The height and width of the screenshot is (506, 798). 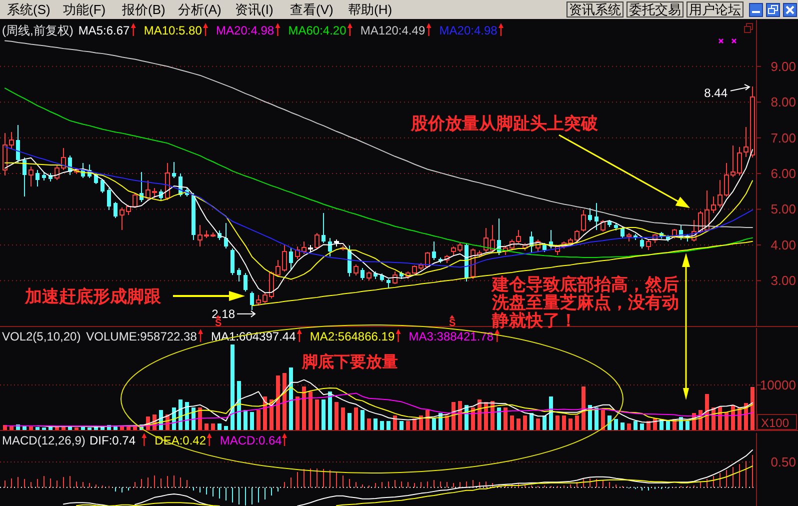 What do you see at coordinates (104, 31) in the screenshot?
I see `text: MA5:6.67` at bounding box center [104, 31].